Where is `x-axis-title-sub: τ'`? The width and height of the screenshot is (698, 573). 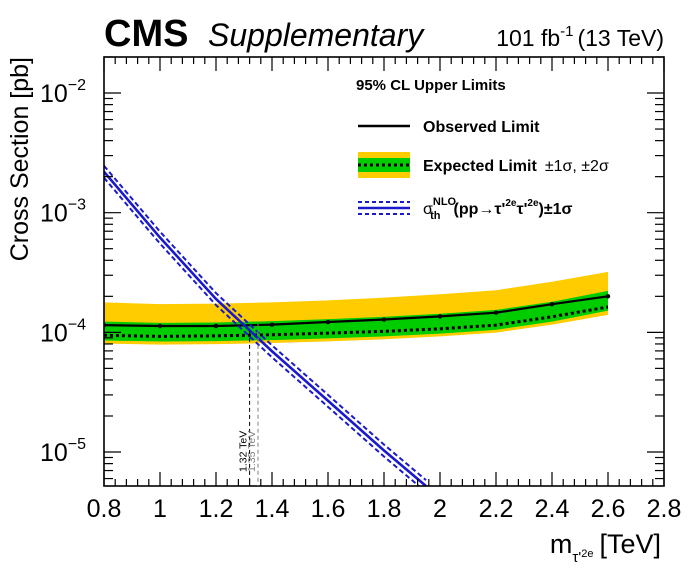
x-axis-title-sub: τ' is located at coordinates (576, 557).